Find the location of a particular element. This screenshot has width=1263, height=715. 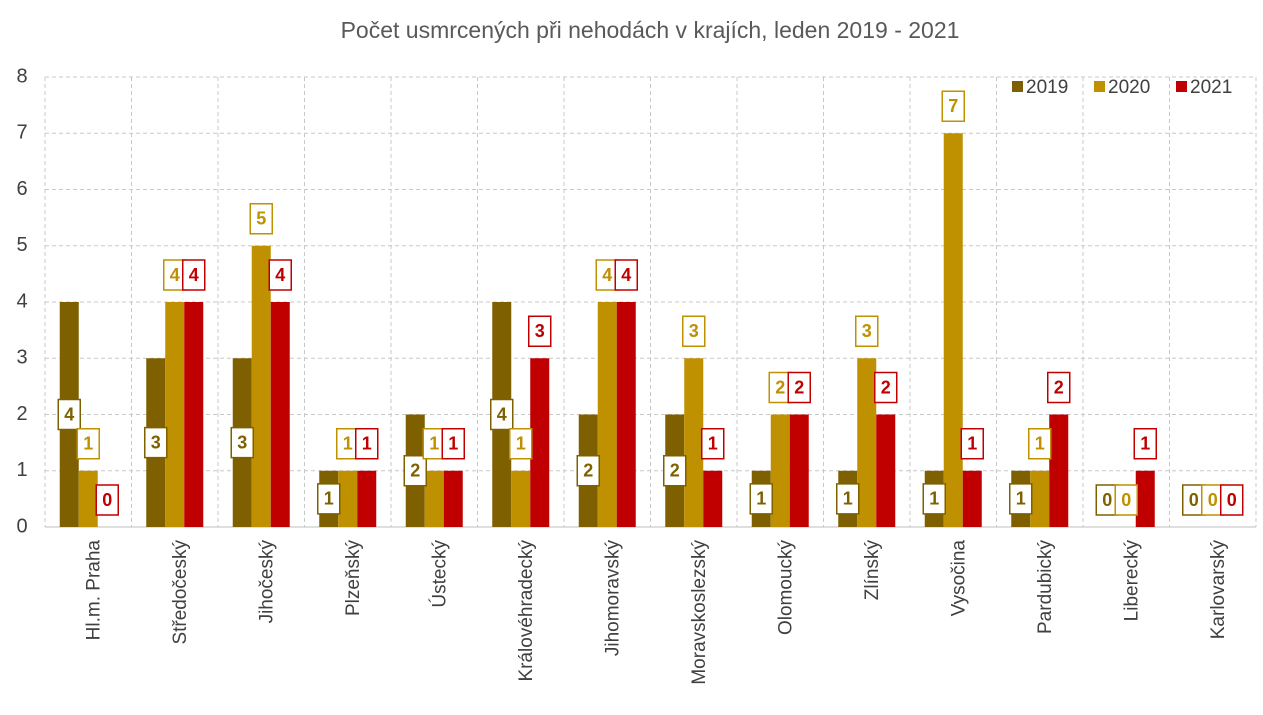

x-tick-label: Ústecký is located at coordinates (439, 574).